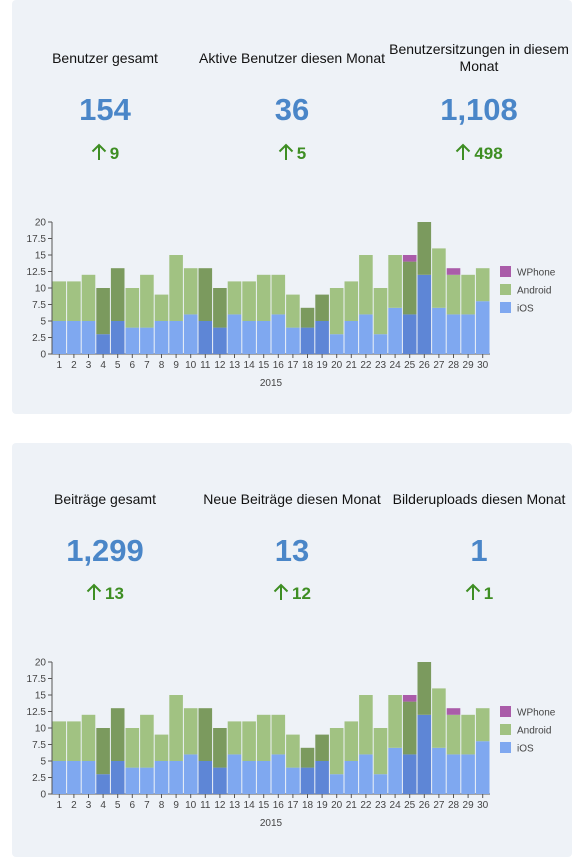  I want to click on x-tick-label: 5, so click(118, 805).